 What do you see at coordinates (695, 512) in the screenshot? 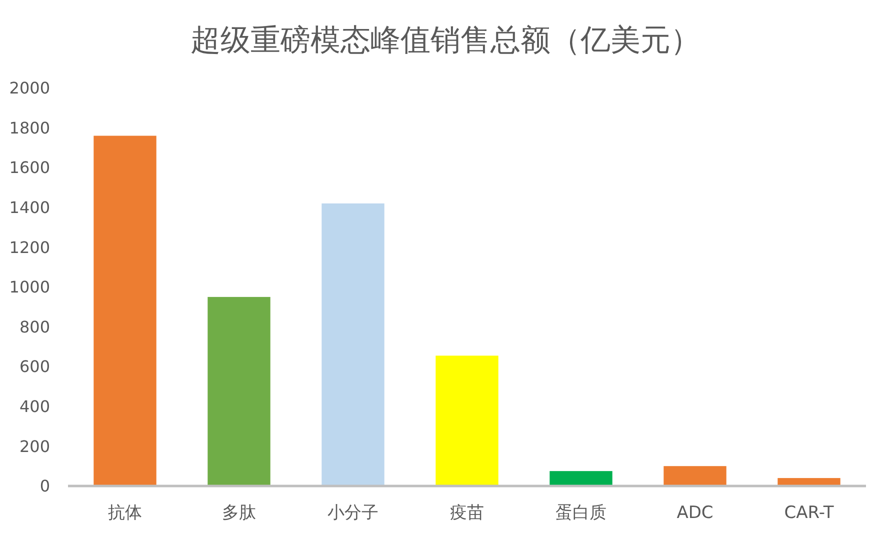
I see `x-tick-label: ADC` at bounding box center [695, 512].